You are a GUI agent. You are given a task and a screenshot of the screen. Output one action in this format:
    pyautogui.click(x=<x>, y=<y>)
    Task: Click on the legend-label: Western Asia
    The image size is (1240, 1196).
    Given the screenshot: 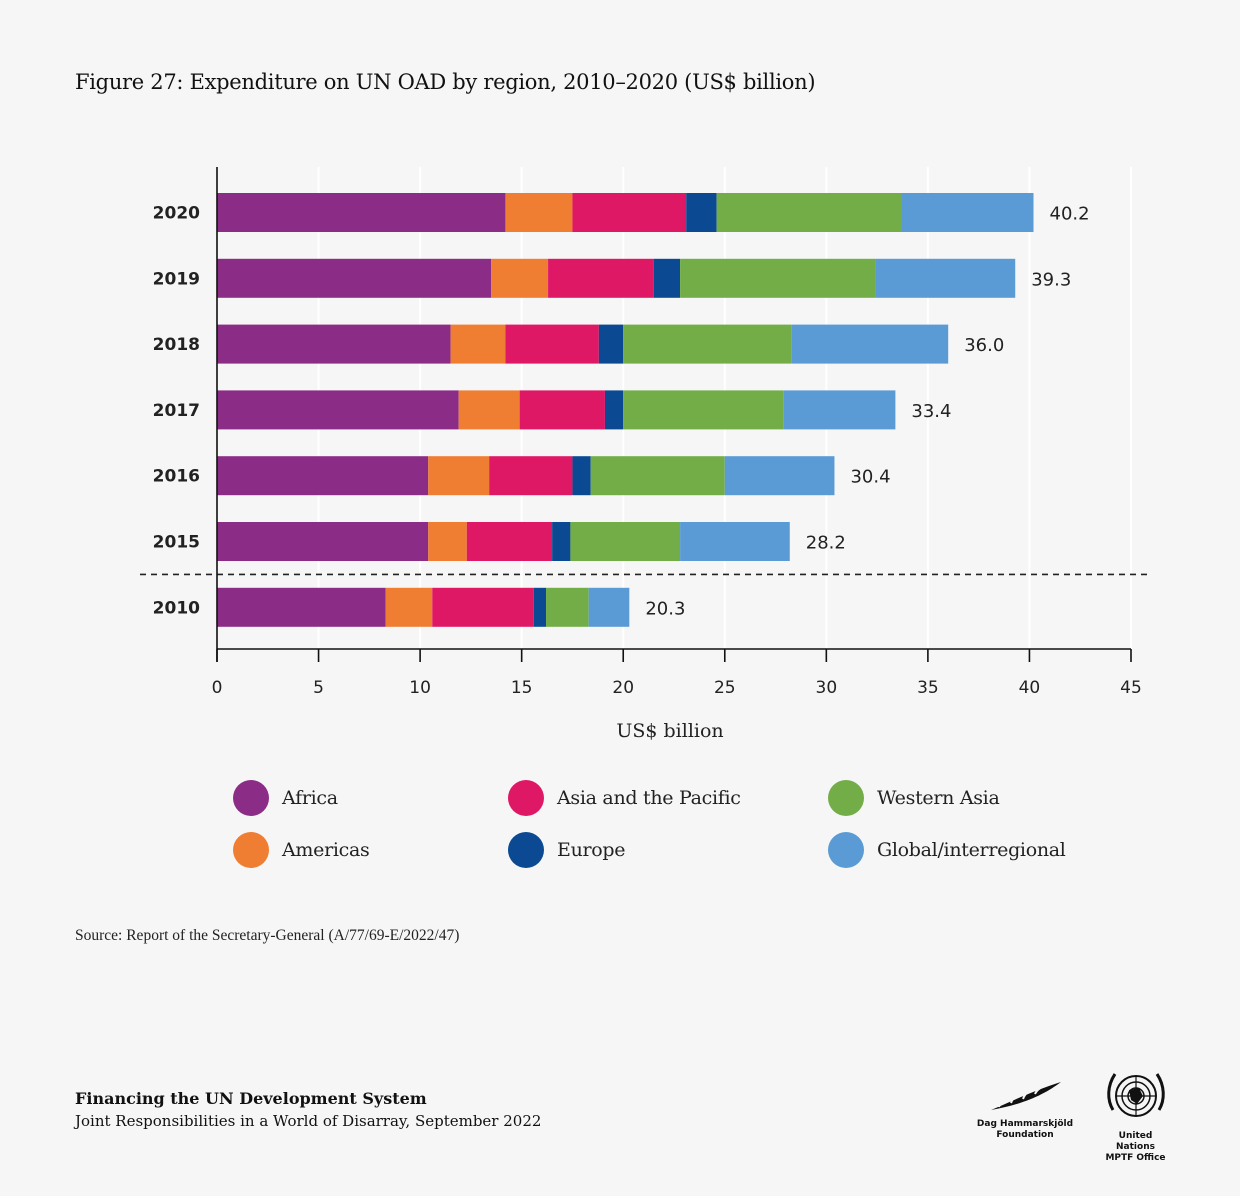 What is the action you would take?
    pyautogui.click(x=938, y=798)
    